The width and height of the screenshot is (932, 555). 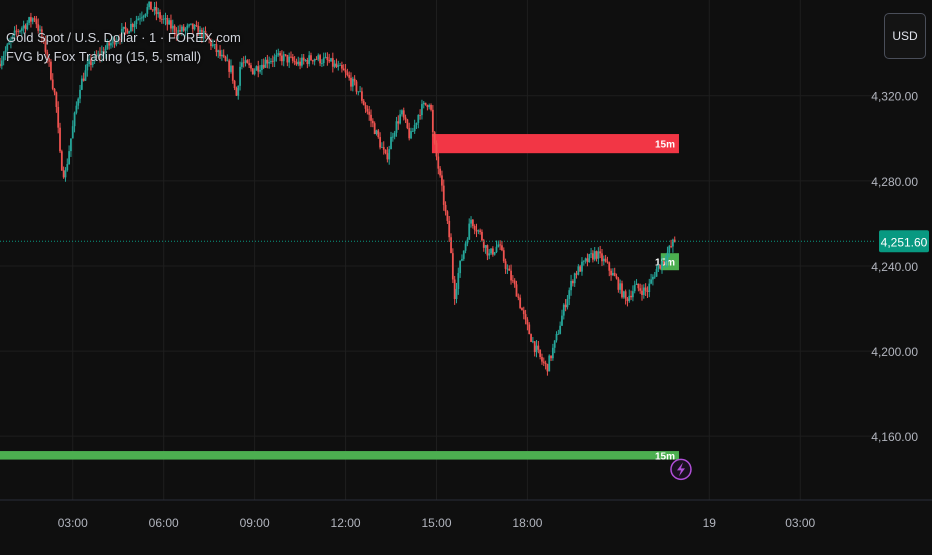 What do you see at coordinates (436, 523) in the screenshot?
I see `x-tick-label: 15:00` at bounding box center [436, 523].